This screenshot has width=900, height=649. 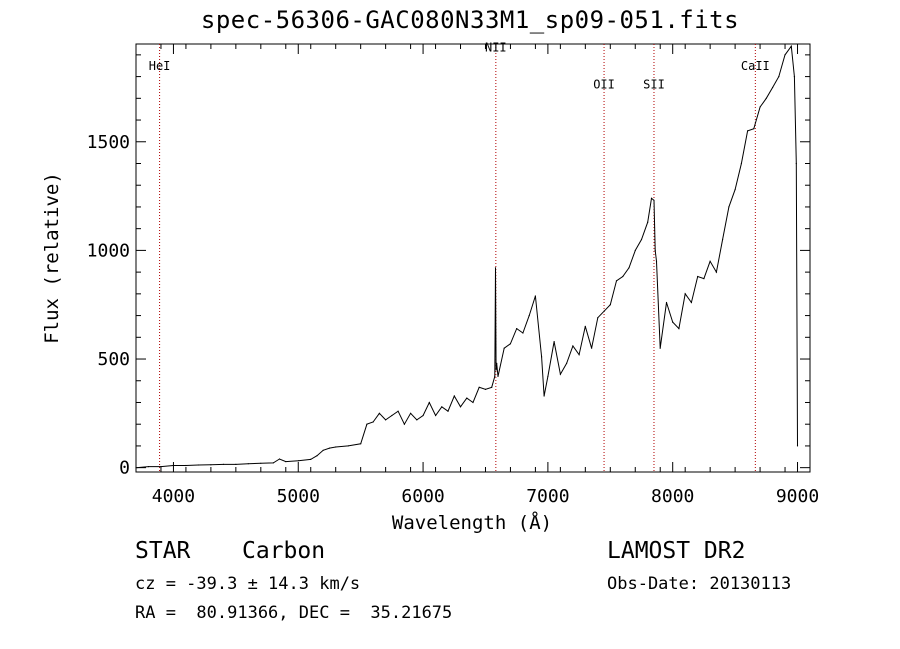 What do you see at coordinates (672, 496) in the screenshot?
I see `x-tick-label: 8000` at bounding box center [672, 496].